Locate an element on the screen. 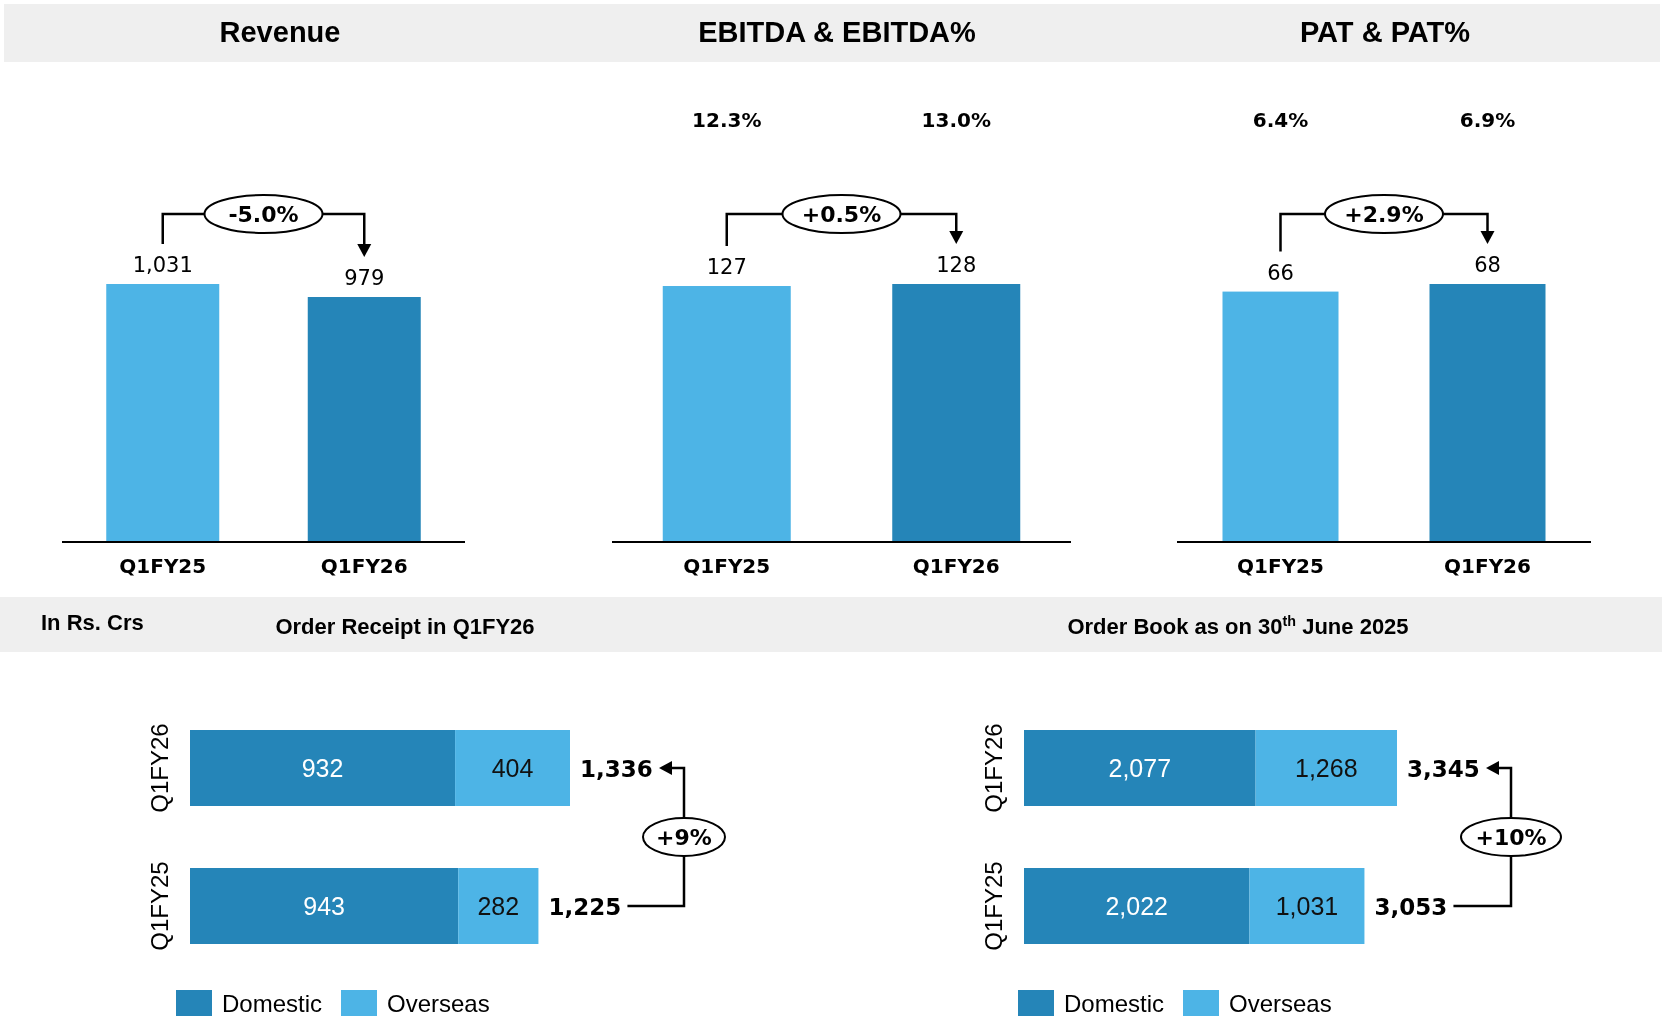 This screenshot has height=1024, width=1664. total-label: 3,053 is located at coordinates (1411, 907).